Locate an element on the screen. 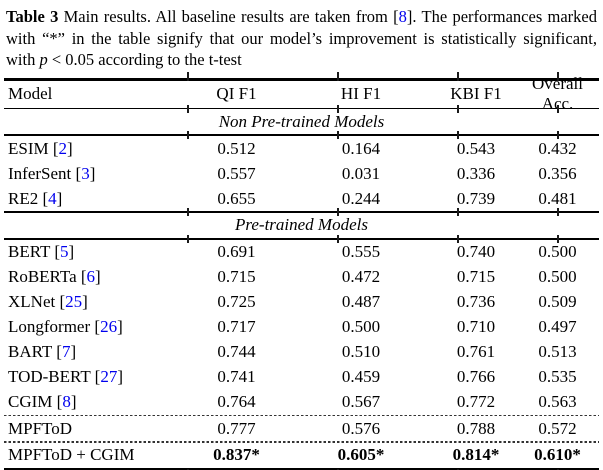  value-cell: 0.487 is located at coordinates (361, 302).